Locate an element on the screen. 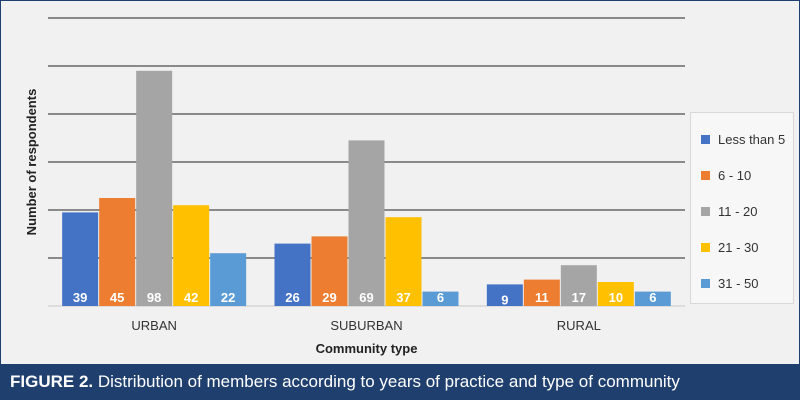  data-label: 45 is located at coordinates (117, 297).